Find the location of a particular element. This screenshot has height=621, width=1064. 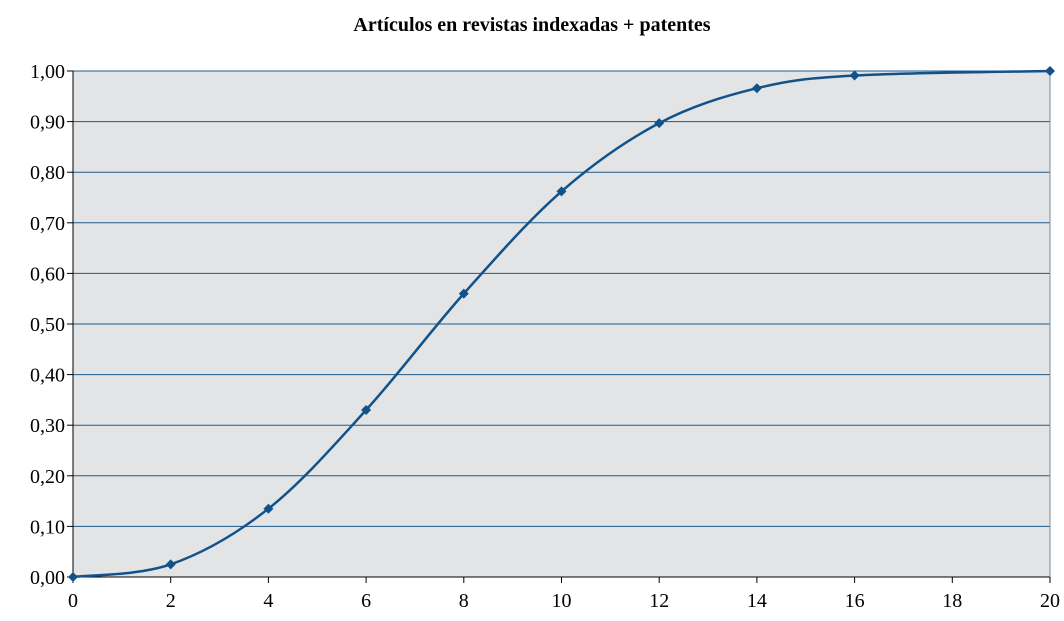

y-tick-label: 0,00 is located at coordinates (47, 578).